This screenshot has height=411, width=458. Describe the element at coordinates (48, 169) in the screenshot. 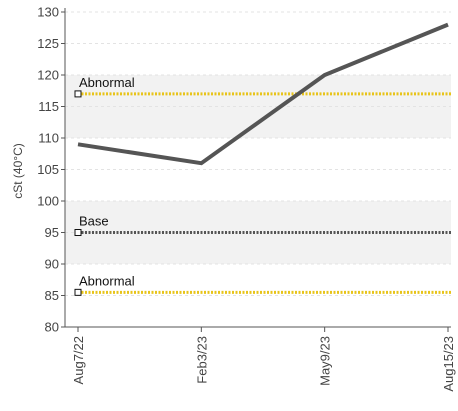

I see `y-tick-label: 105` at that location.